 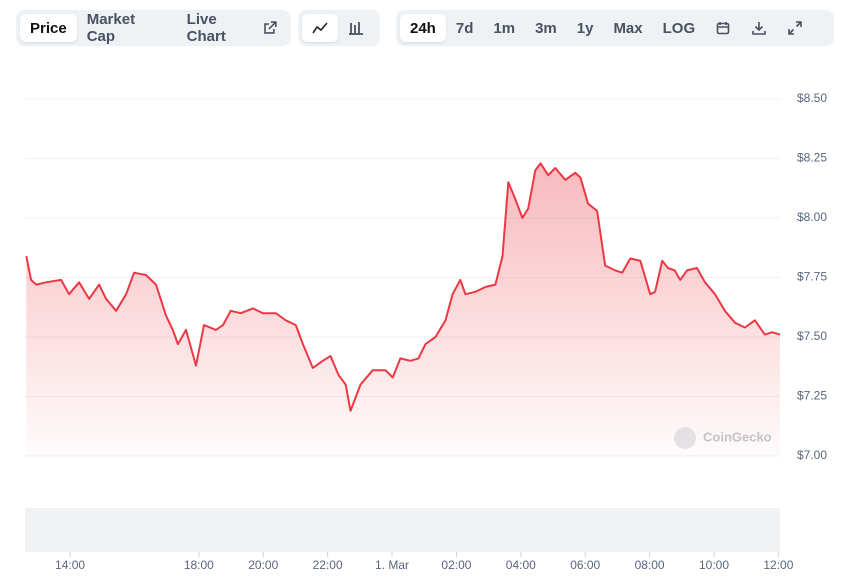 I want to click on y-tick-label: $8.50, so click(x=812, y=98).